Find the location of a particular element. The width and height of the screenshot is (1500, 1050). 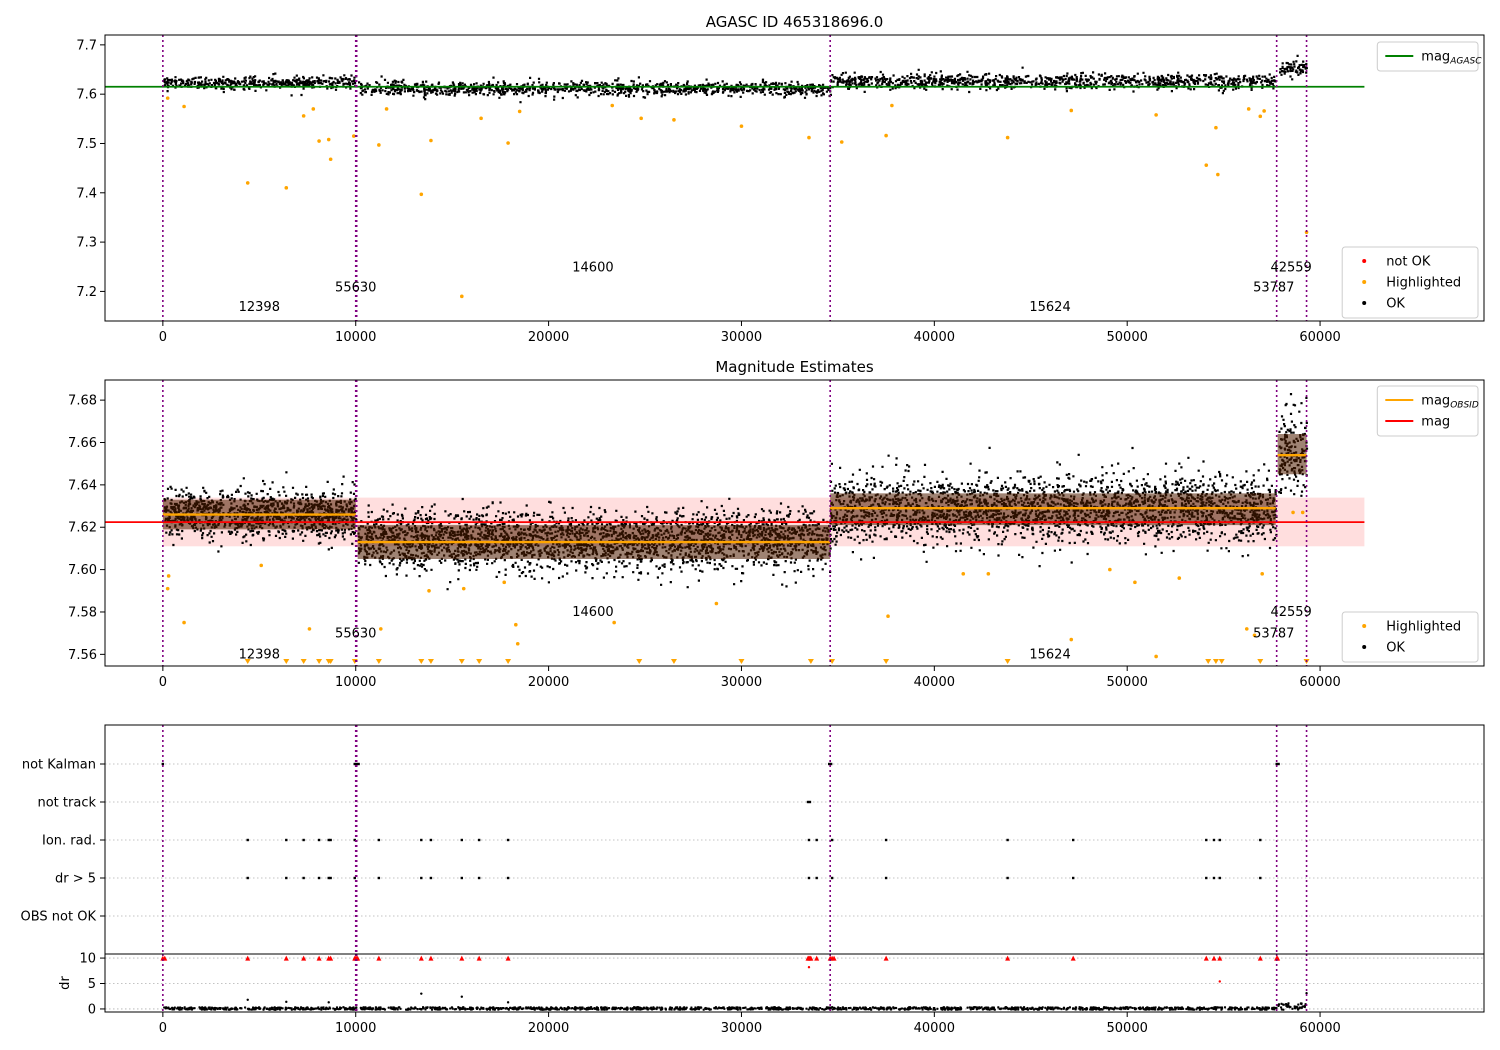

legend-label: not OK is located at coordinates (1408, 262).